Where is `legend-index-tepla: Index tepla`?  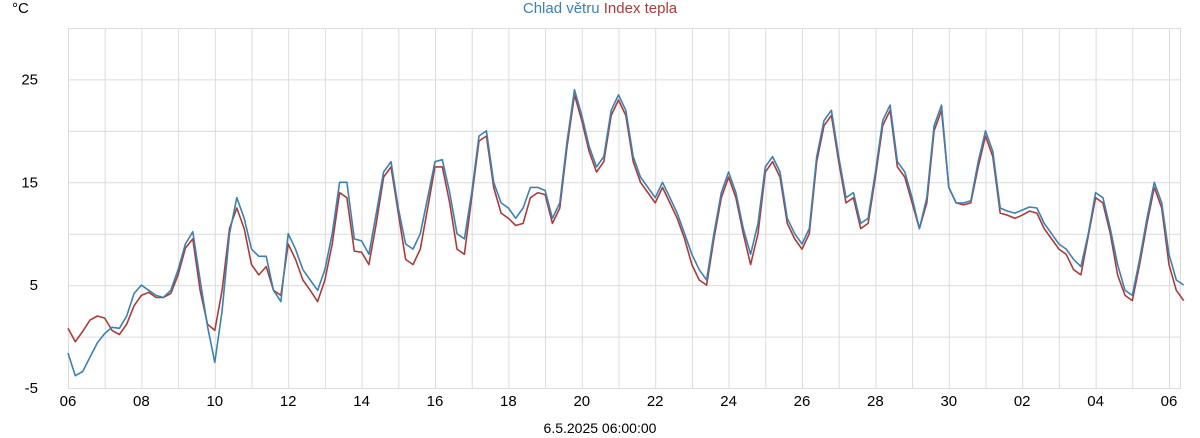
legend-index-tepla: Index tepla is located at coordinates (640, 8).